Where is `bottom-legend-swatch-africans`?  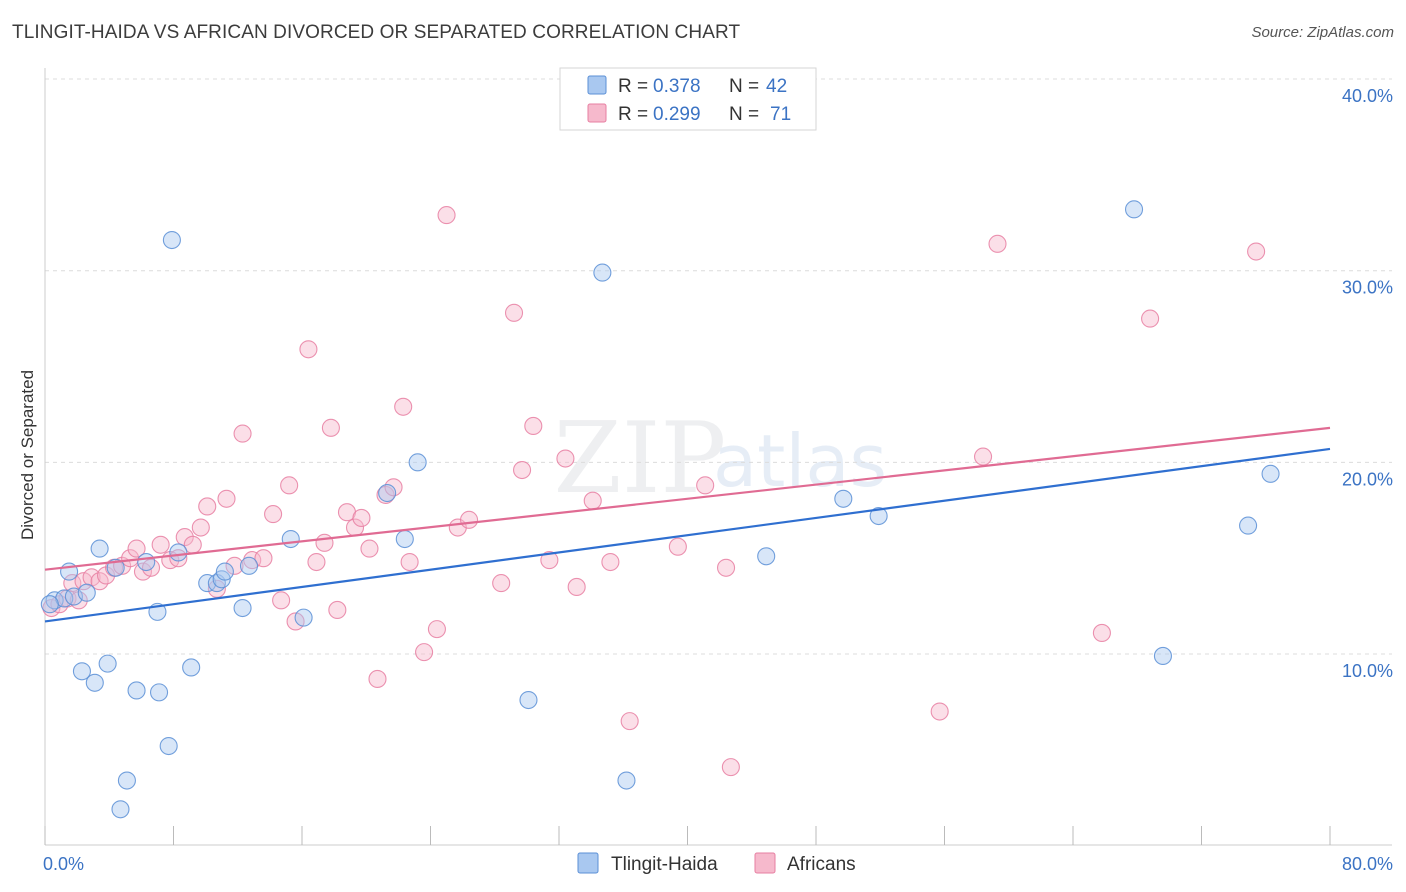 bottom-legend-swatch-africans is located at coordinates (765, 863).